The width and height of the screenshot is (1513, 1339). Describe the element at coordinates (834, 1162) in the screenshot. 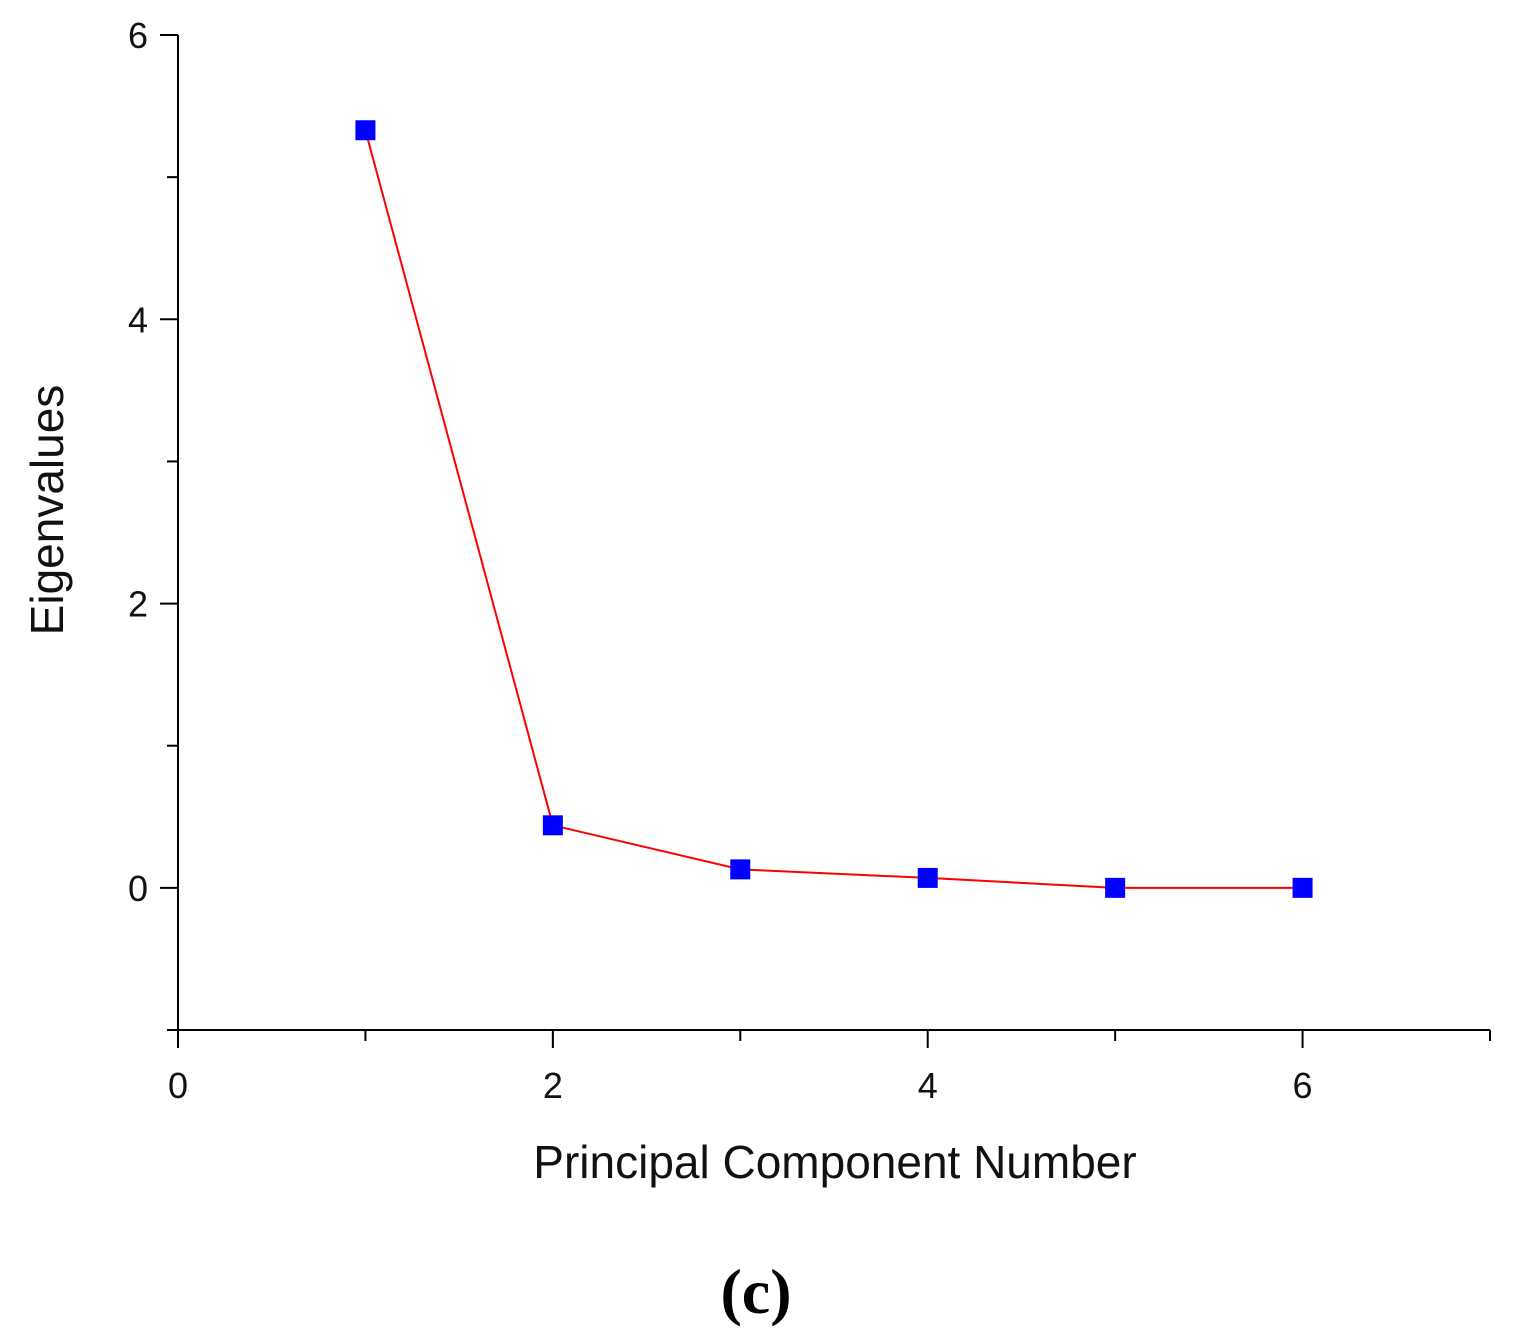

I see `x-axis-title: Principal Component Number` at that location.